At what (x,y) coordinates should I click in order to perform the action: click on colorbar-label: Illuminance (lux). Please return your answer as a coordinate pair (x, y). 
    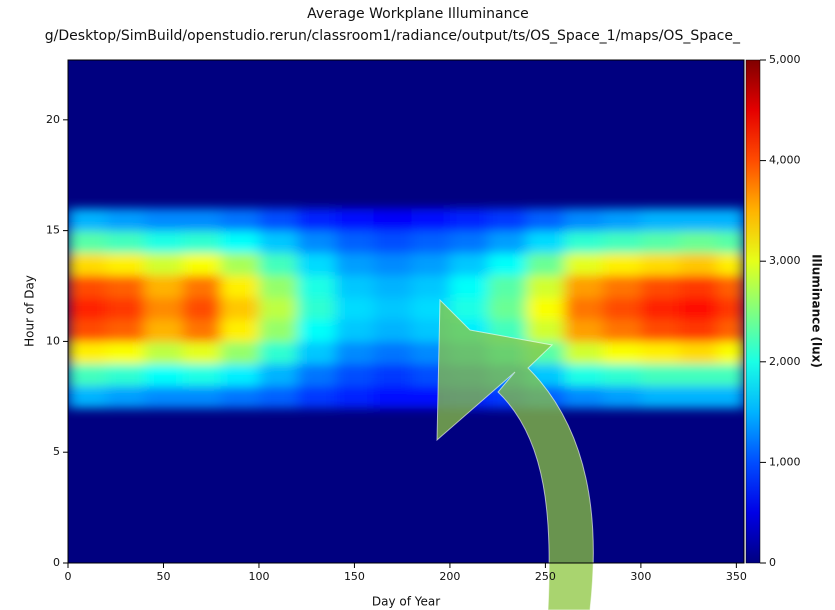
    Looking at the image, I should click on (817, 311).